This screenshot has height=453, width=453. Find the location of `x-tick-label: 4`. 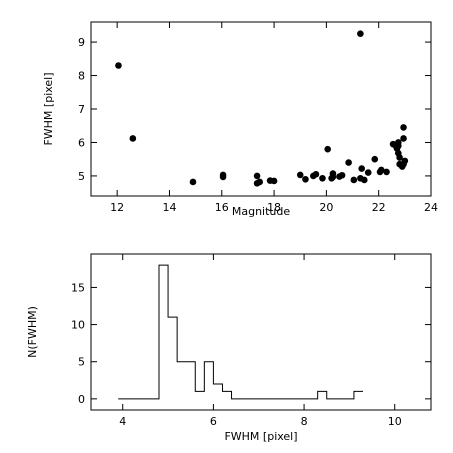

x-tick-label: 4 is located at coordinates (122, 421).